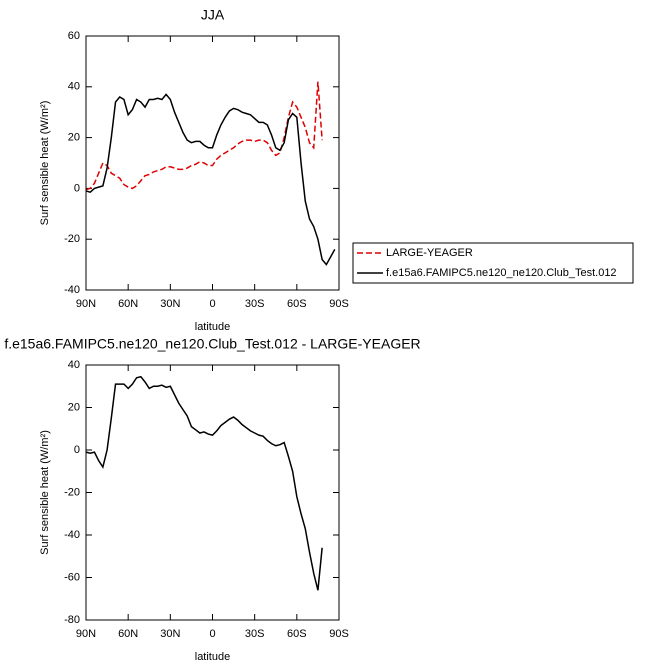  What do you see at coordinates (213, 15) in the screenshot?
I see `chart-title: JJA` at bounding box center [213, 15].